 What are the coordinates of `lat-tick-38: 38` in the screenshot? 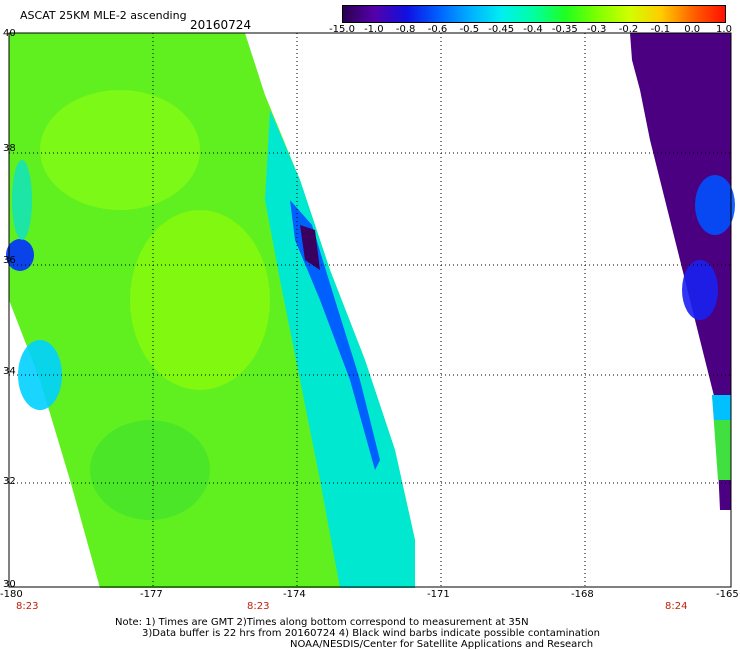 It's located at (9, 148).